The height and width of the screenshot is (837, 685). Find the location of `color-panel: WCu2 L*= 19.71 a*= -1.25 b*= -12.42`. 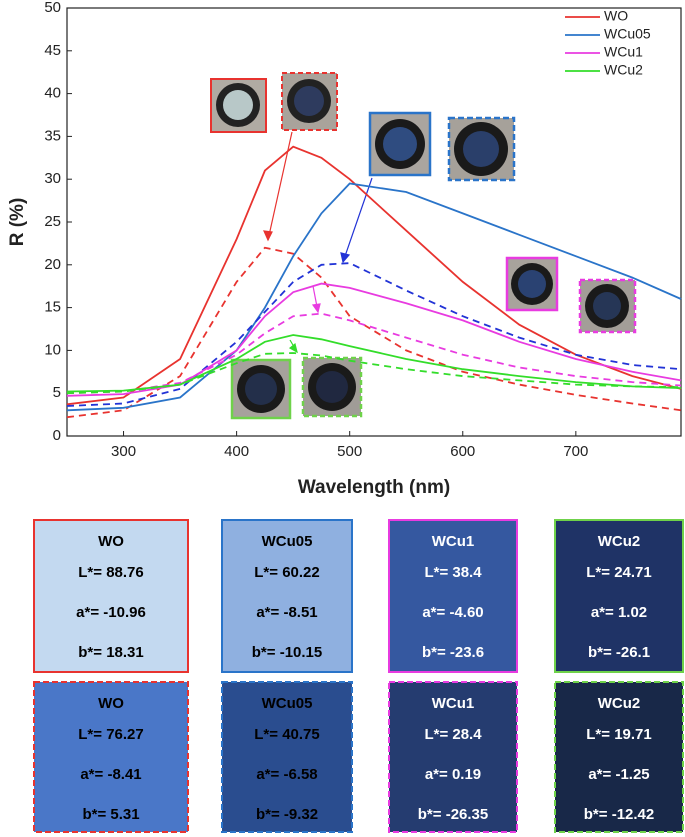

color-panel: WCu2 L*= 19.71 a*= -1.25 b*= -12.42 is located at coordinates (619, 757).